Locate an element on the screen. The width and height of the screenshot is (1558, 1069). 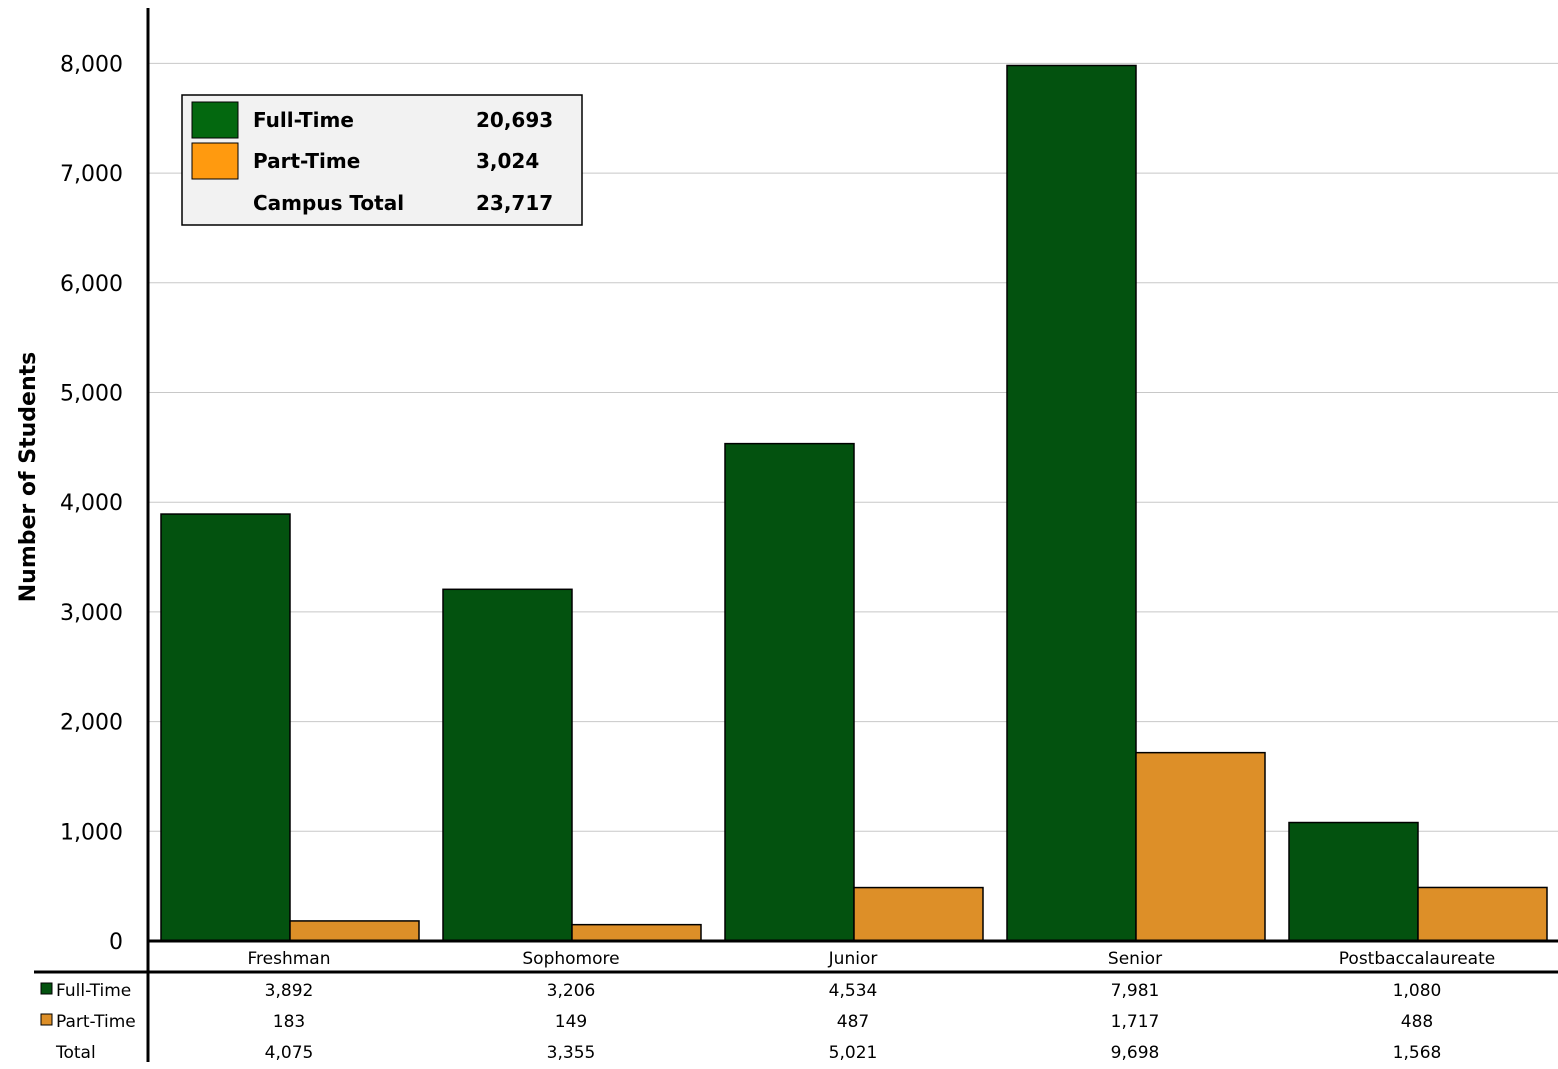
table-cell: 183 is located at coordinates (289, 1022).